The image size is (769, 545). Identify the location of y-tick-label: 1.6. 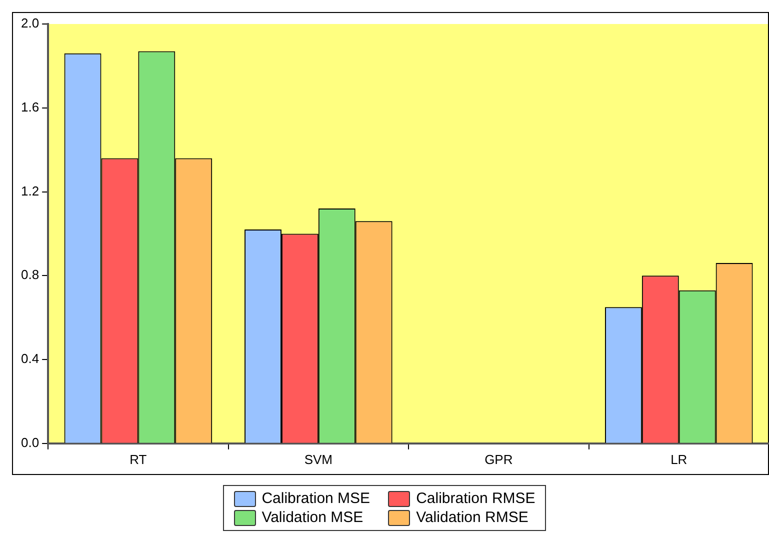
(30, 106).